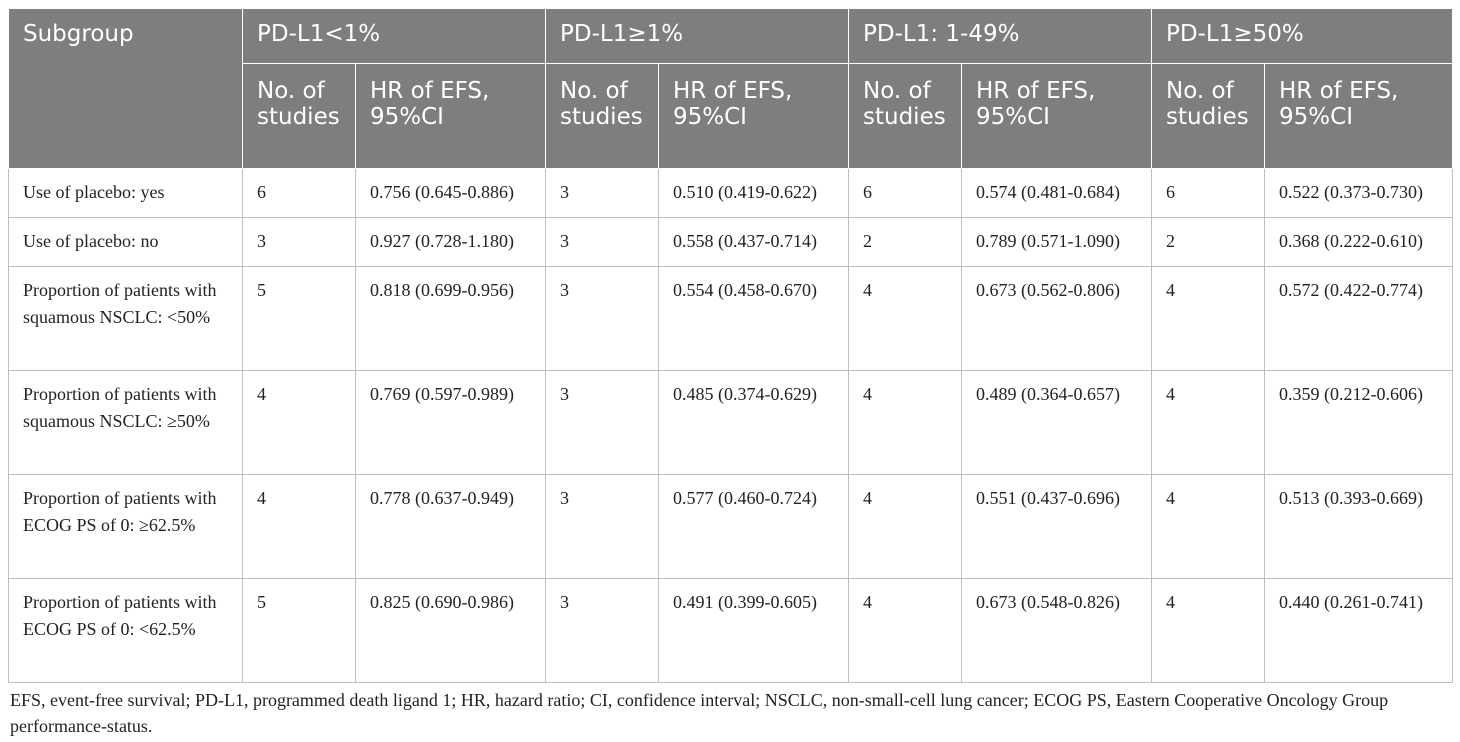  I want to click on header-group-pdl1-lt1: PD-L1<1%, so click(394, 36).